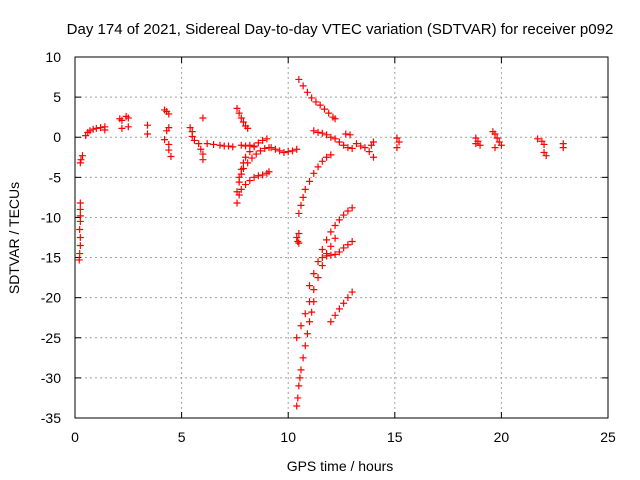  I want to click on x-axis-label: GPS time / hours, so click(340, 466).